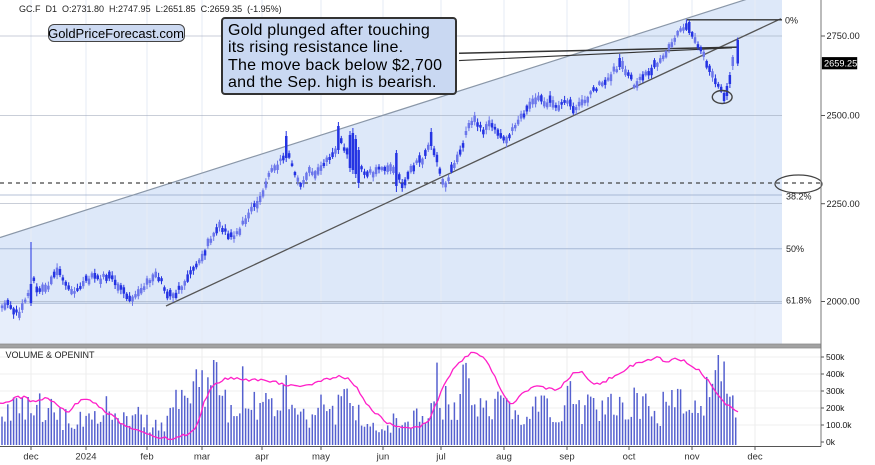  What do you see at coordinates (795, 249) in the screenshot?
I see `svg-text: 50%` at bounding box center [795, 249].